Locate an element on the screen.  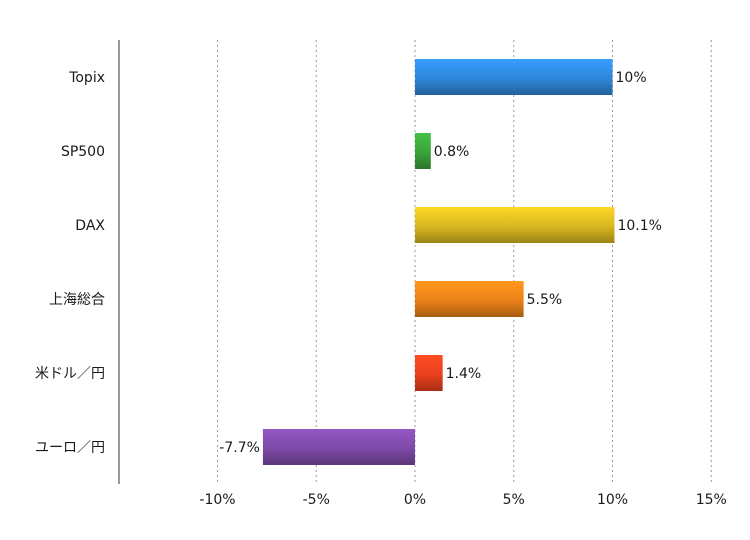
category-label: 米ドル／円 is located at coordinates (70, 374).